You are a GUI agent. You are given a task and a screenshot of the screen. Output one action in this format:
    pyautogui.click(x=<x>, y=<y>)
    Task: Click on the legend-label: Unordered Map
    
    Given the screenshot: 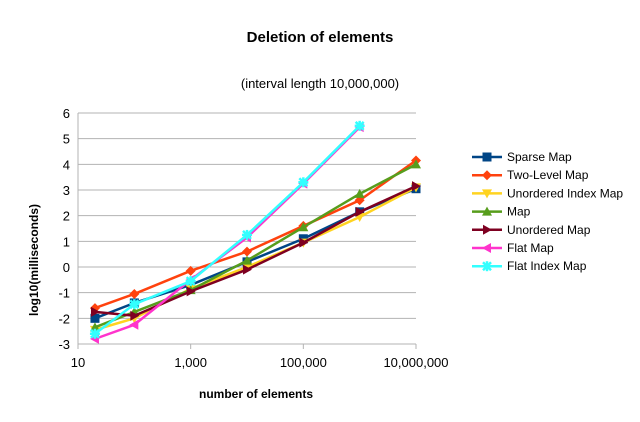 What is the action you would take?
    pyautogui.click(x=549, y=230)
    